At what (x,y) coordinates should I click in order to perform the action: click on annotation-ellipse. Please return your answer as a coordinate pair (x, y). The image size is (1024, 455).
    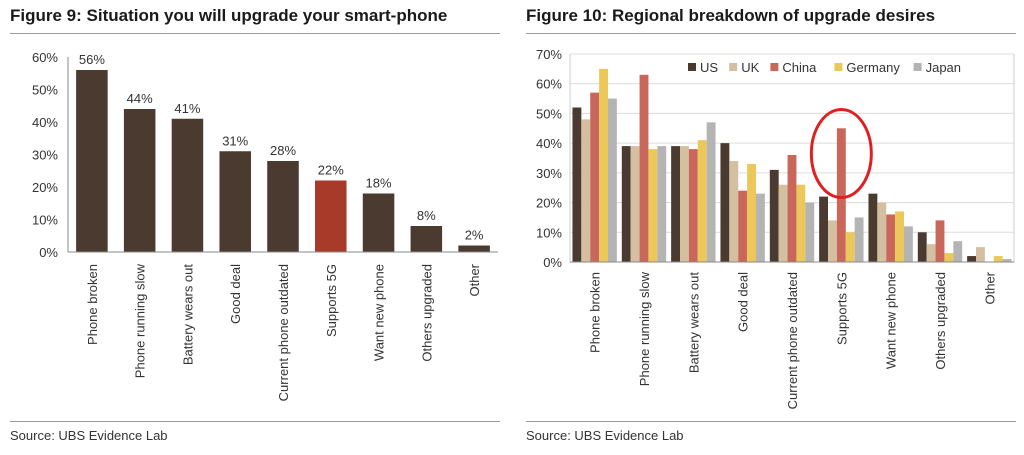
    Looking at the image, I should click on (841, 154).